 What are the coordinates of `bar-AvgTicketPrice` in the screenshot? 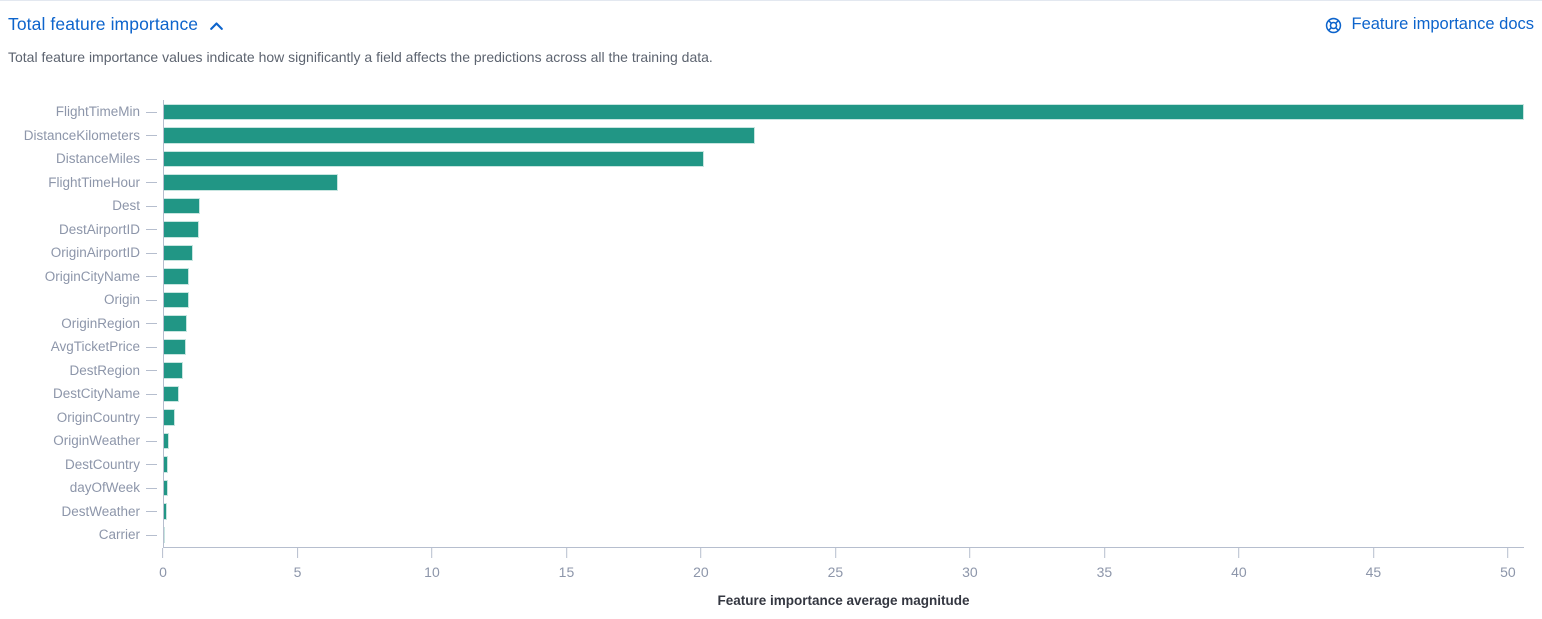 It's located at (174, 346).